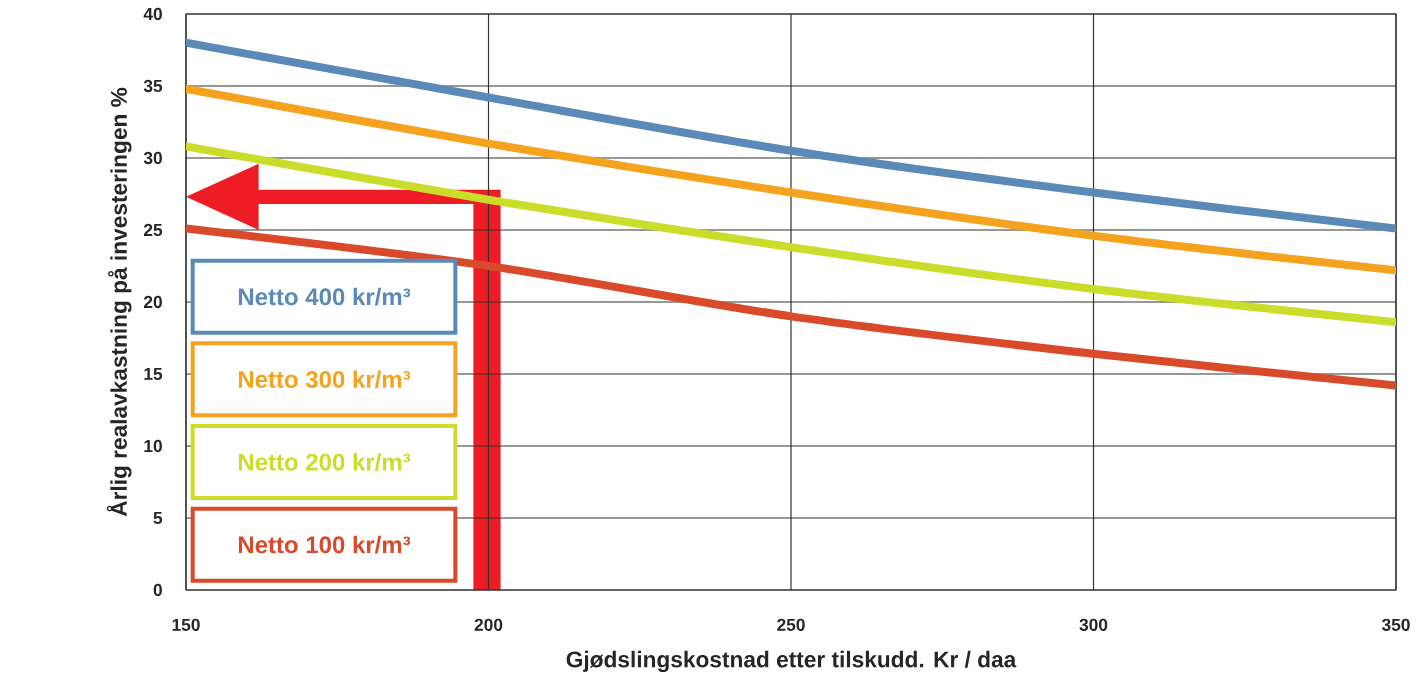  What do you see at coordinates (1093, 624) in the screenshot?
I see `x-tick-label: 300` at bounding box center [1093, 624].